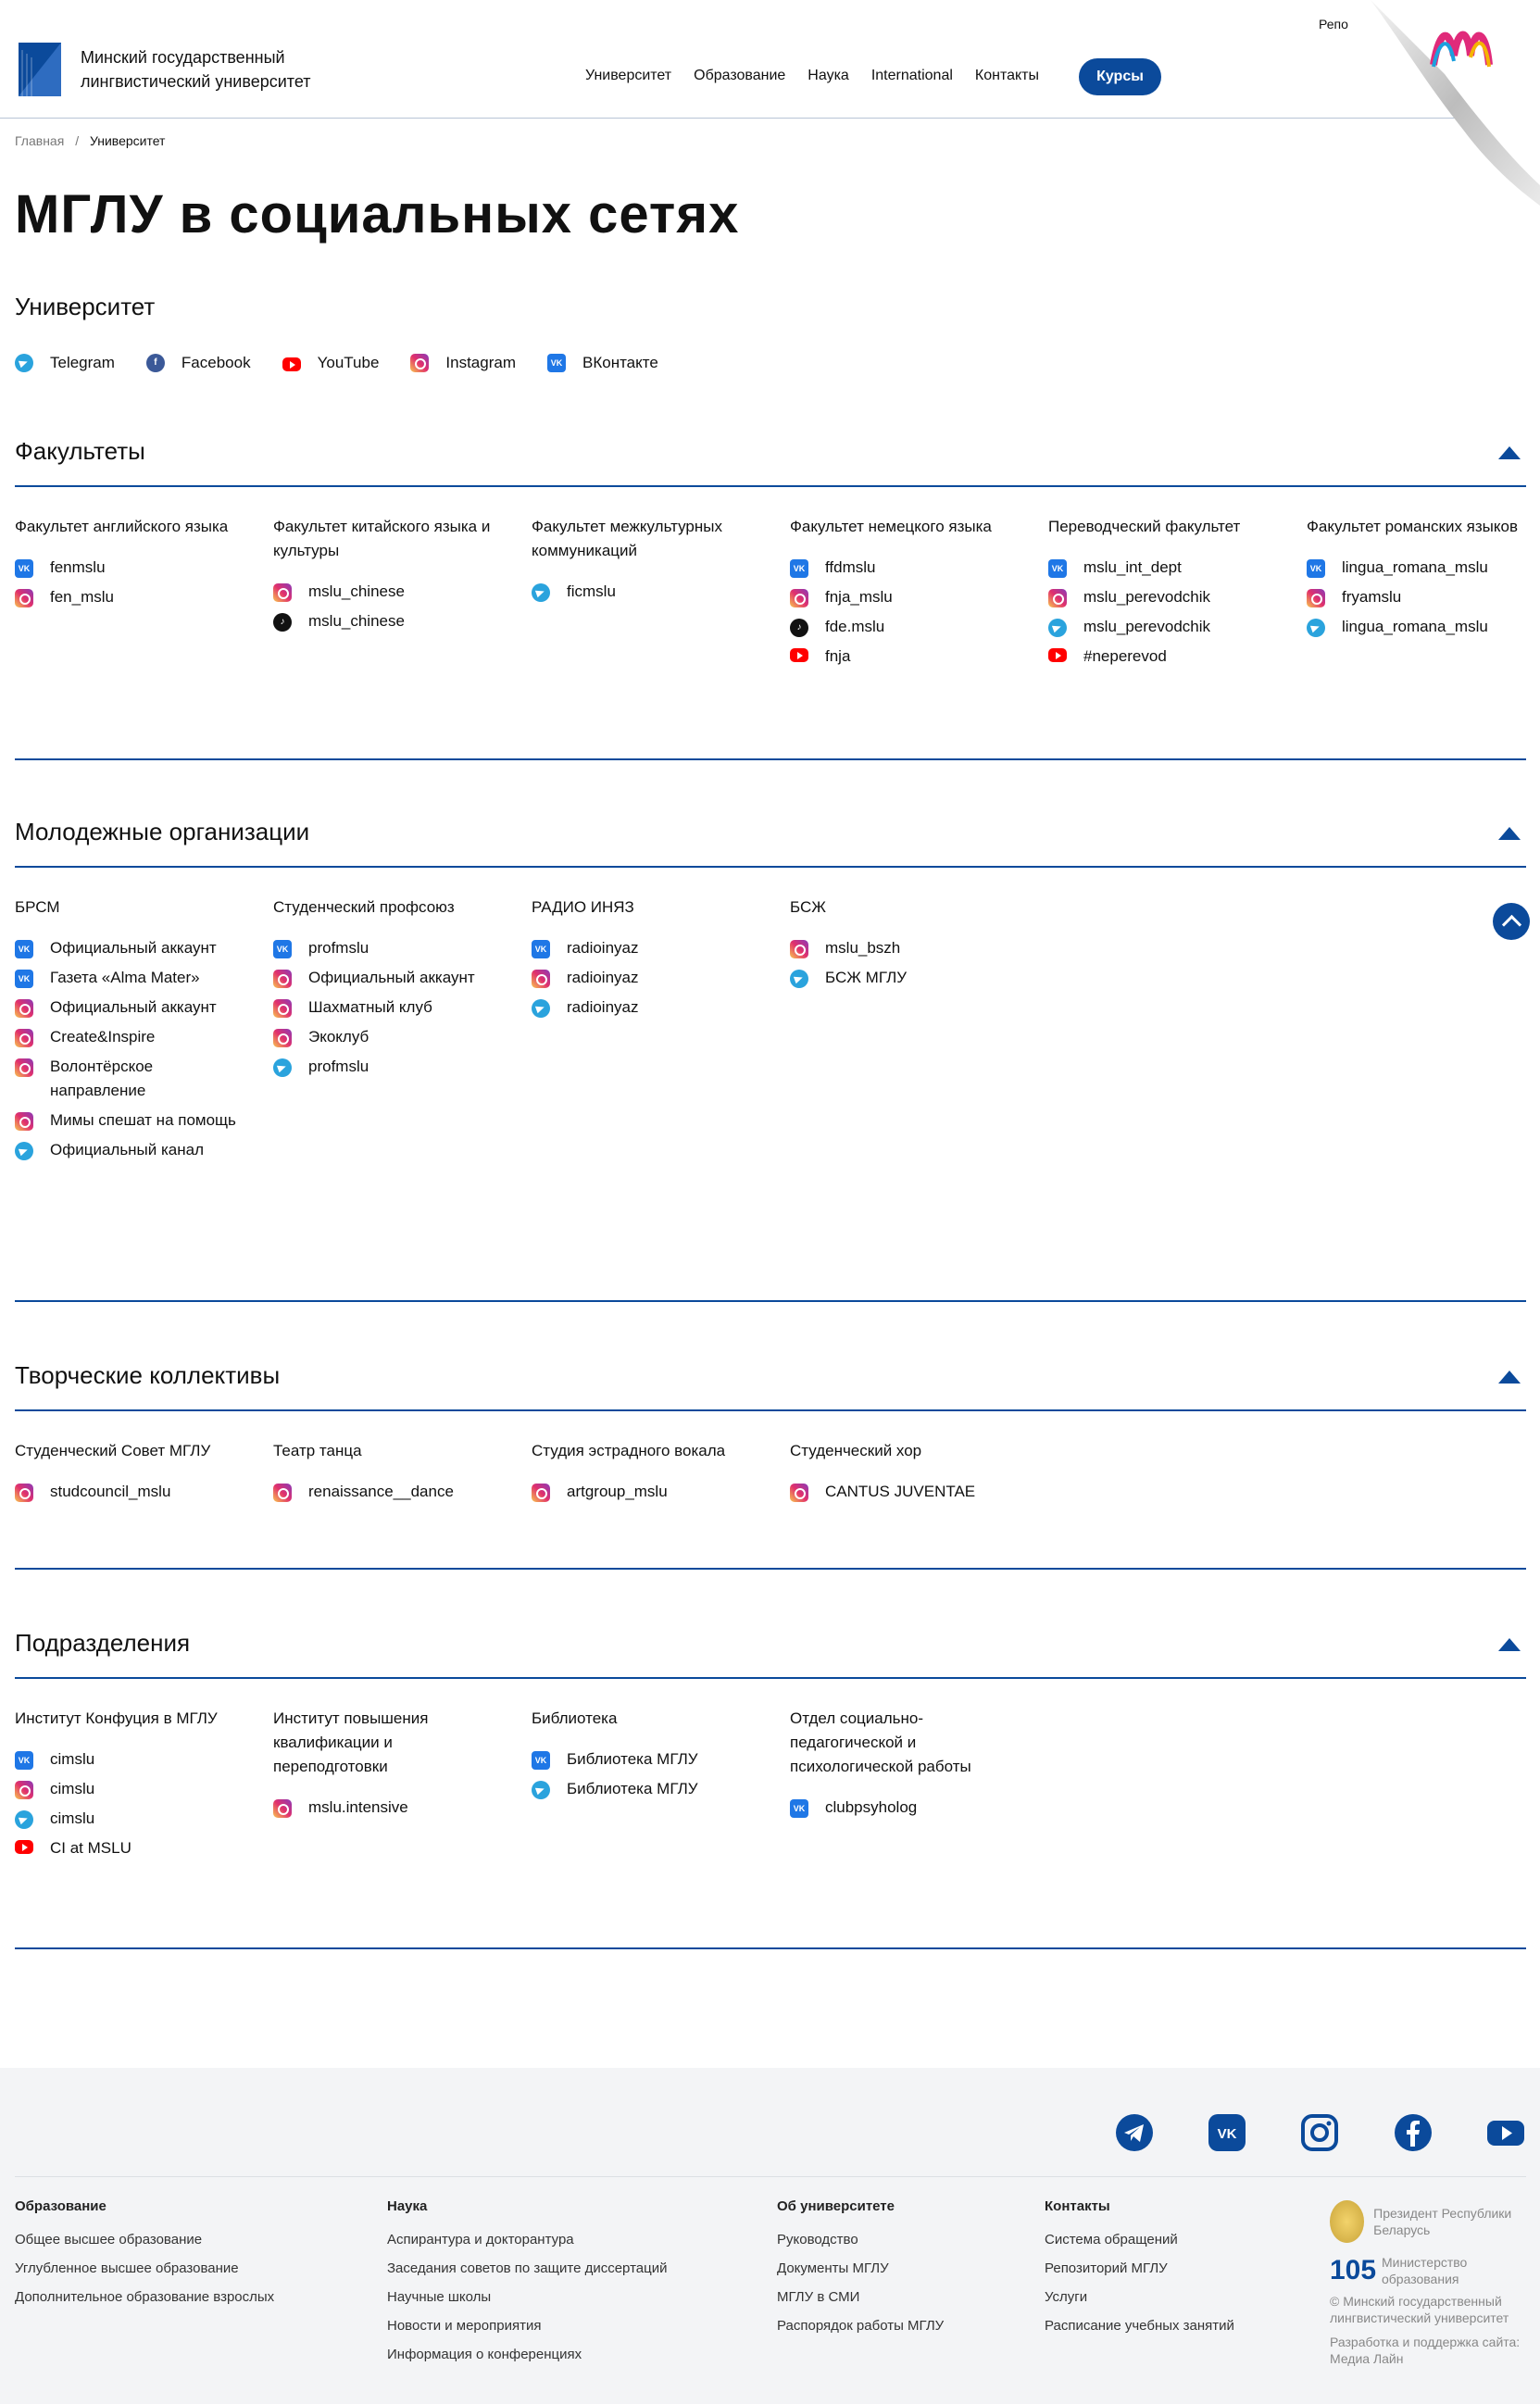 This screenshot has width=1540, height=2404. Describe the element at coordinates (389, 592) in the screenshot. I see `social-link: mslu_chinese` at that location.